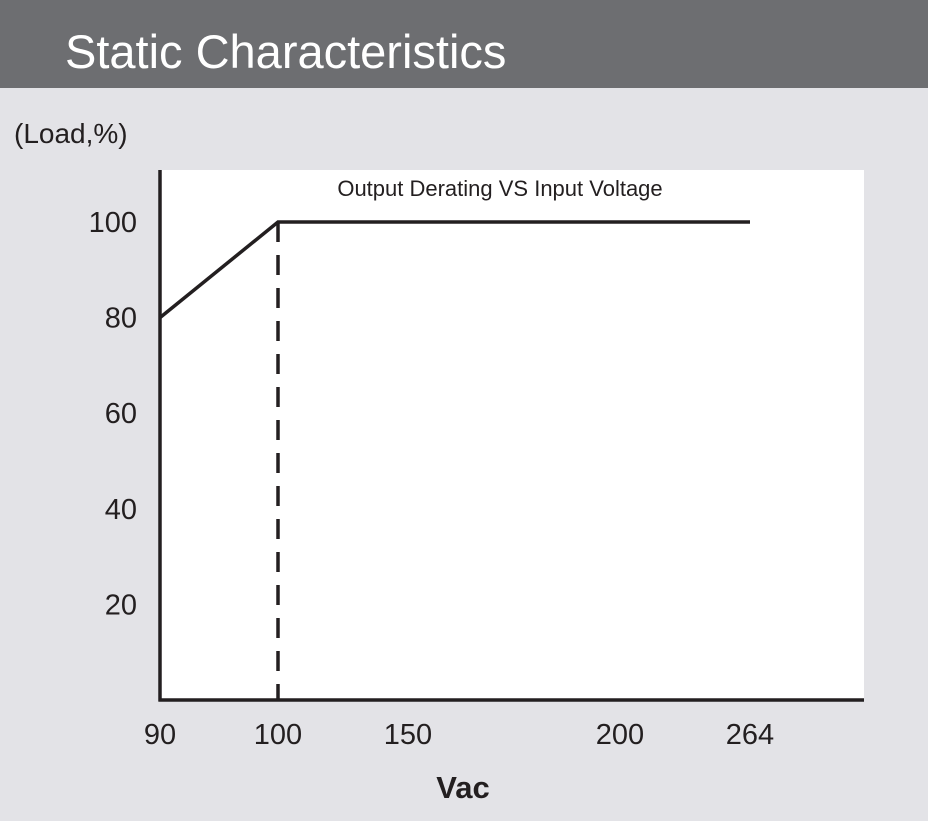  Describe the element at coordinates (160, 735) in the screenshot. I see `x-tick-label: 90` at that location.